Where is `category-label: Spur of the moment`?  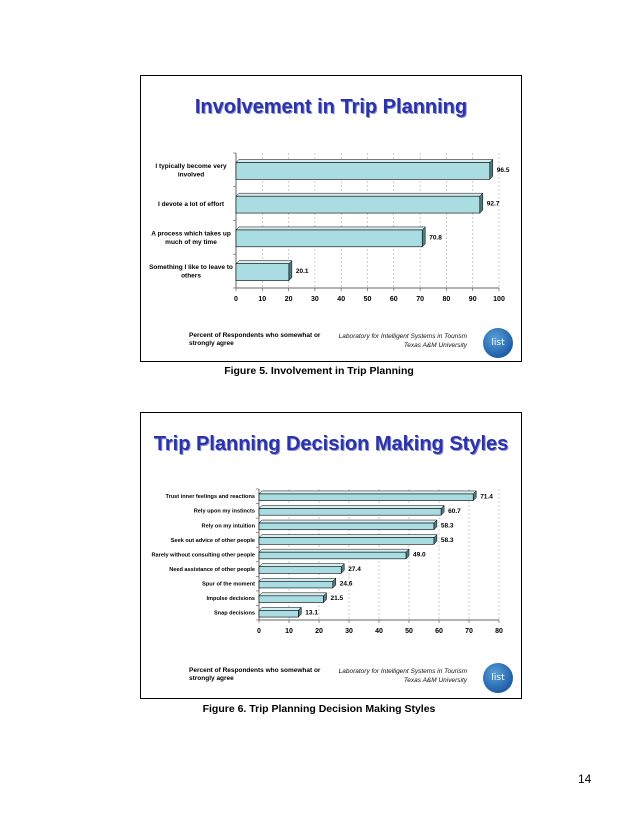
category-label: Spur of the moment is located at coordinates (228, 584).